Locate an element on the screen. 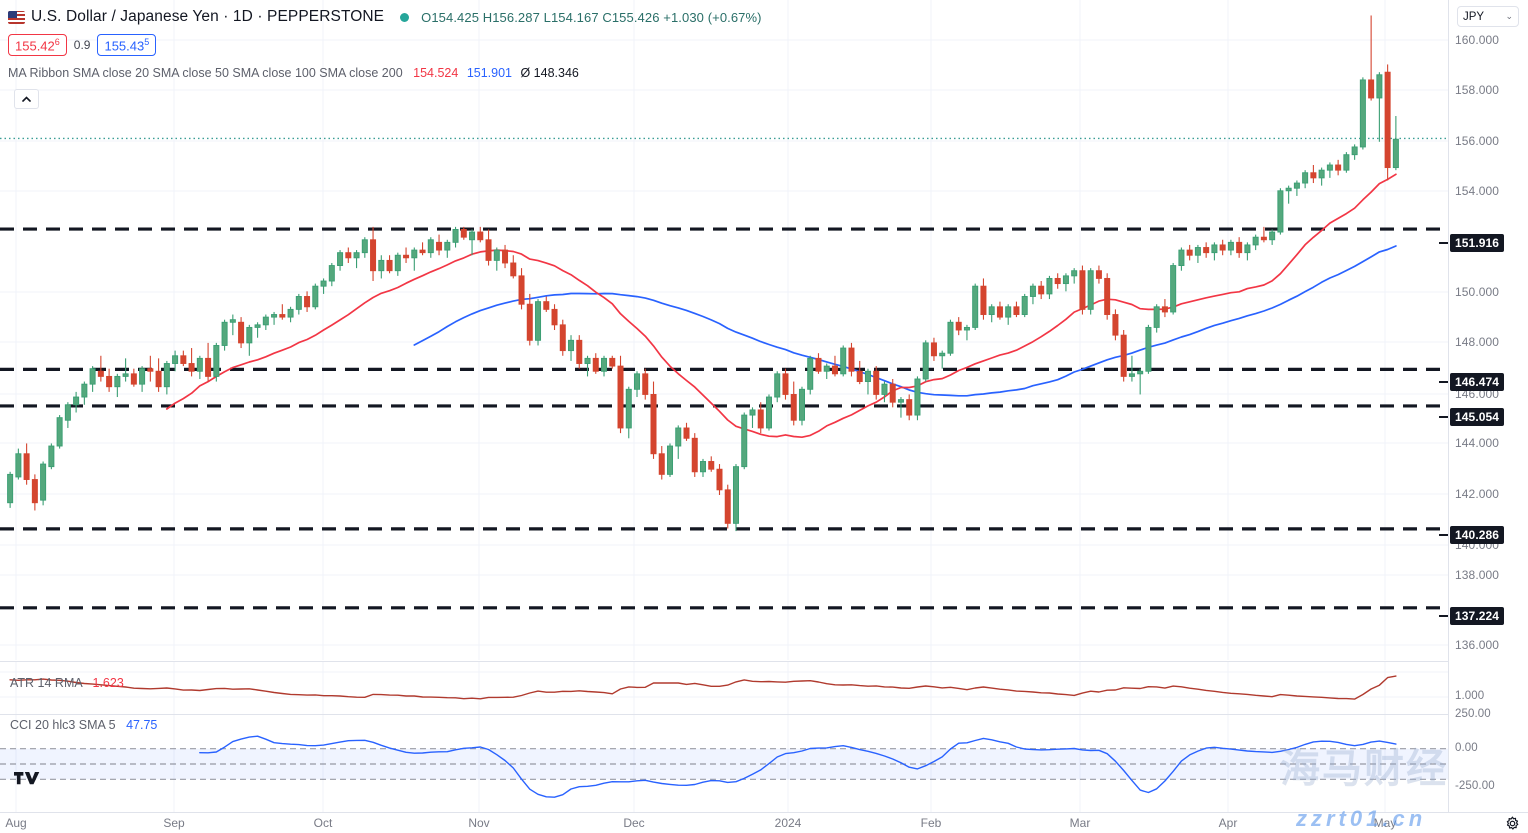 This screenshot has width=1528, height=833. gear-icon is located at coordinates (1512, 823).